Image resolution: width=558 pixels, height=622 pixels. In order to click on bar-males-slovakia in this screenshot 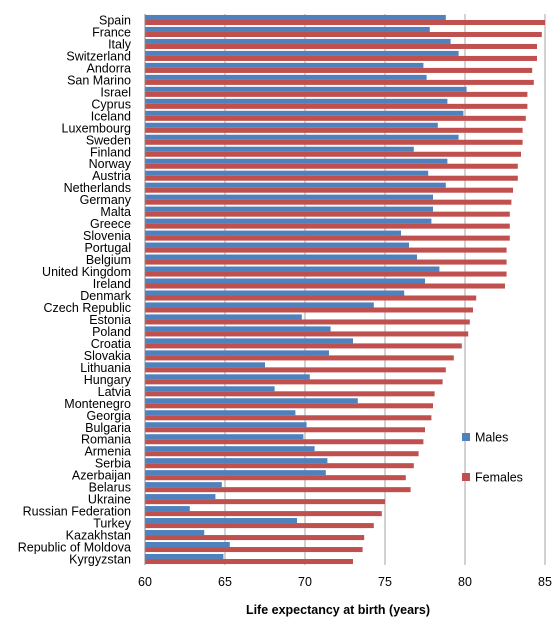, I will do `click(237, 353)`.